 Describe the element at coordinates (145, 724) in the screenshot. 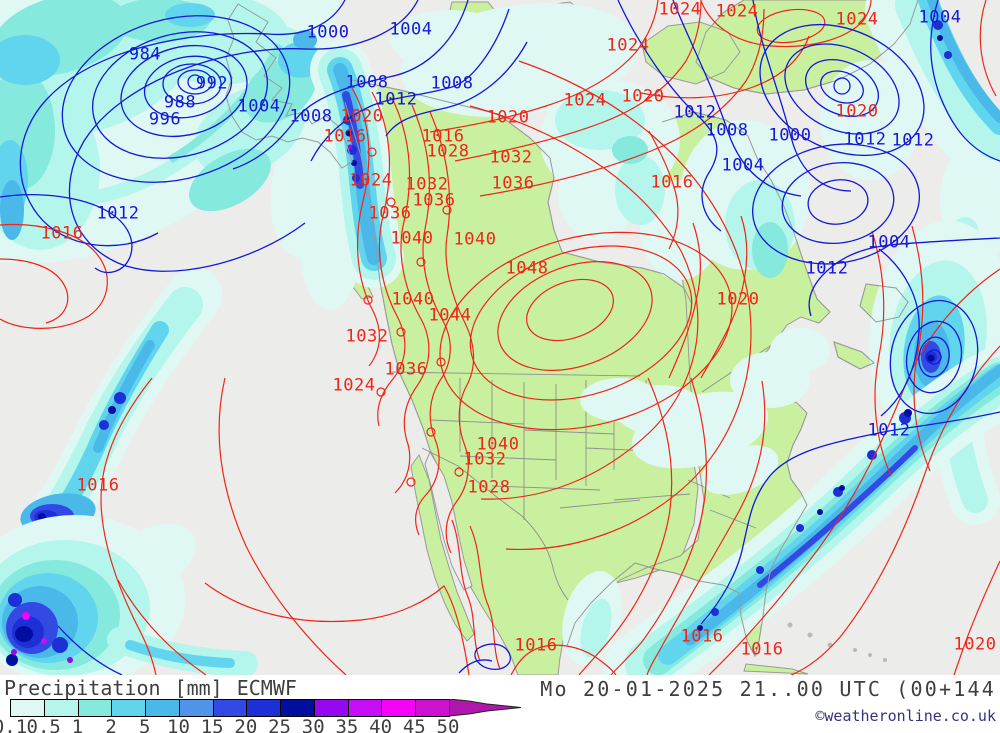

I see `legend-tick: 5` at that location.